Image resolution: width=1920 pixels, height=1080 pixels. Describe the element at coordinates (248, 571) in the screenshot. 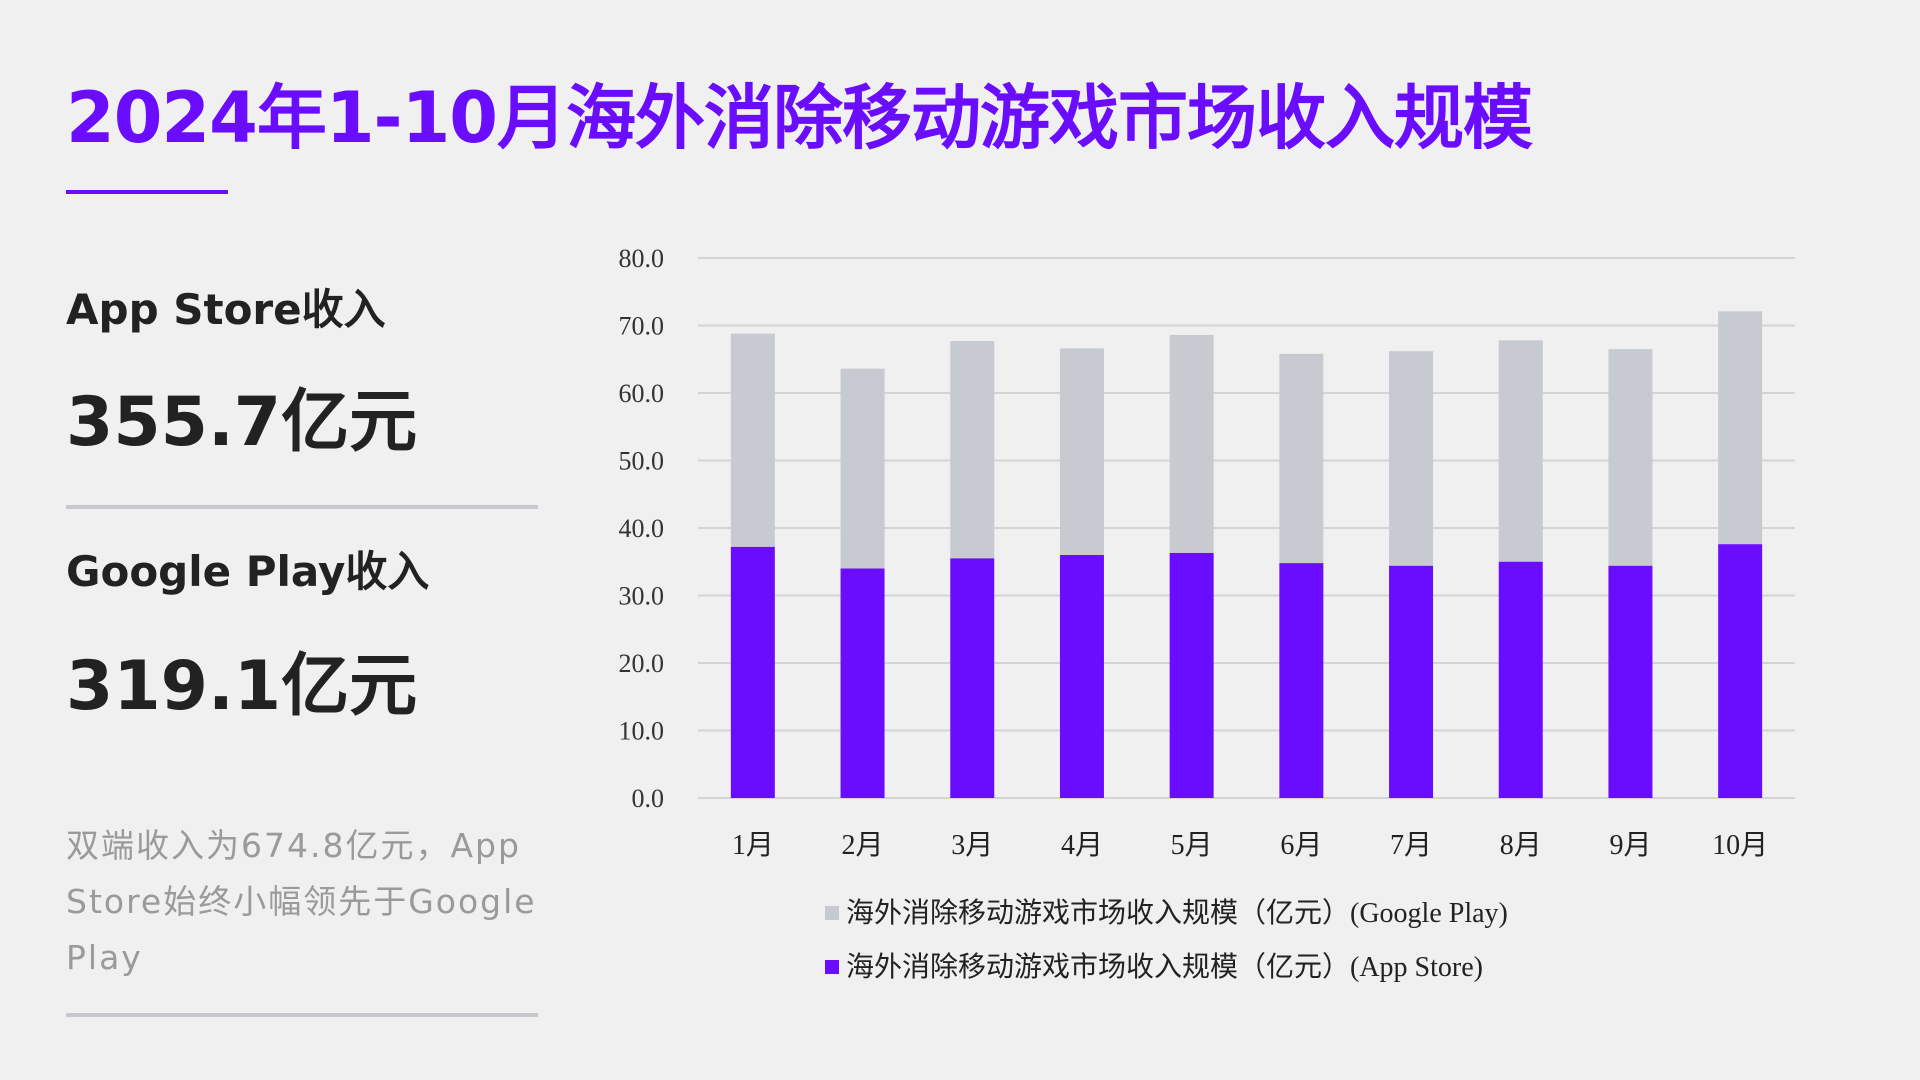

I see `google-play-revenue-label: Google Play收入` at that location.